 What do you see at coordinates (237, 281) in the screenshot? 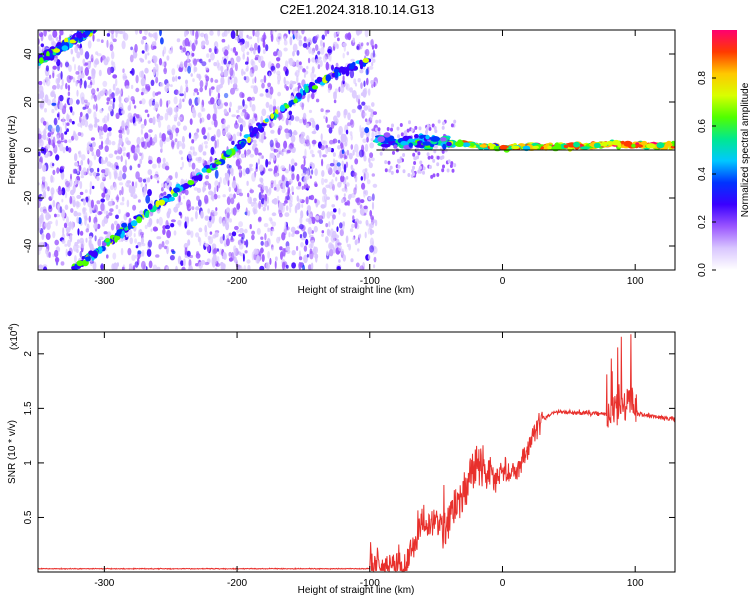
I see `x-tick-label: -200` at bounding box center [237, 281].